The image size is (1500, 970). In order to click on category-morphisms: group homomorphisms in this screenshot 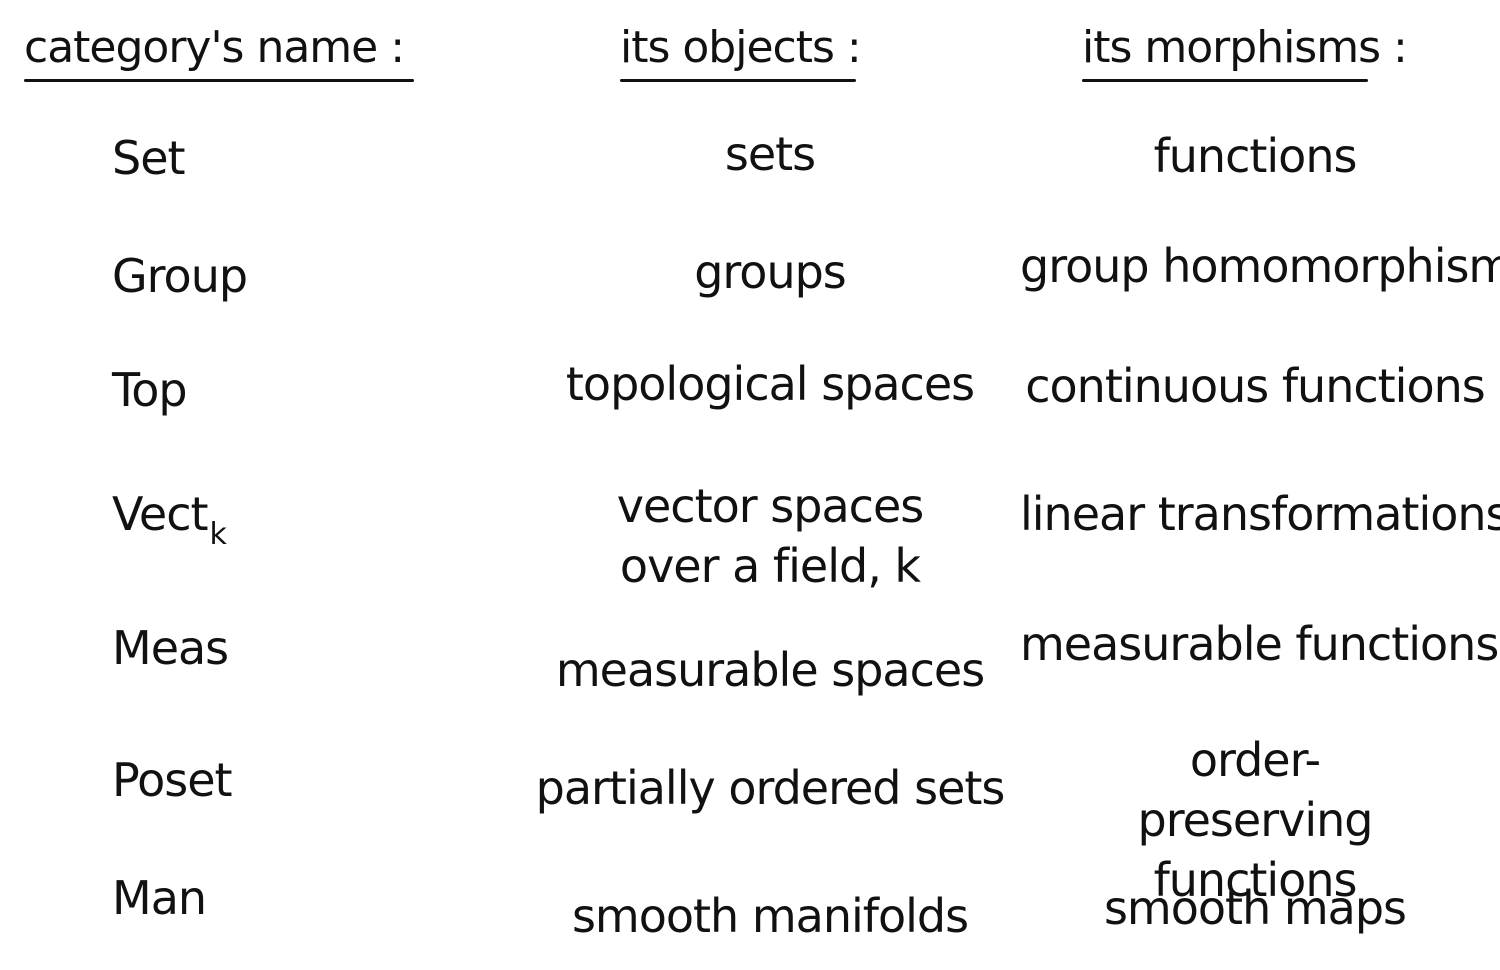, I will do `click(1260, 266)`.